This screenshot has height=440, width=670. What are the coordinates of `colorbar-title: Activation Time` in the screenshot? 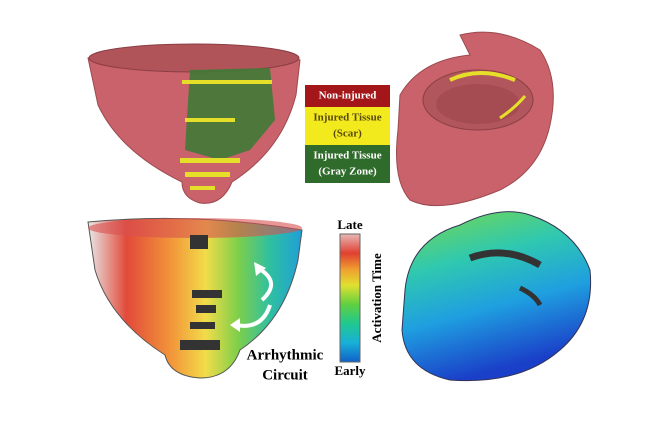 It's located at (376, 298).